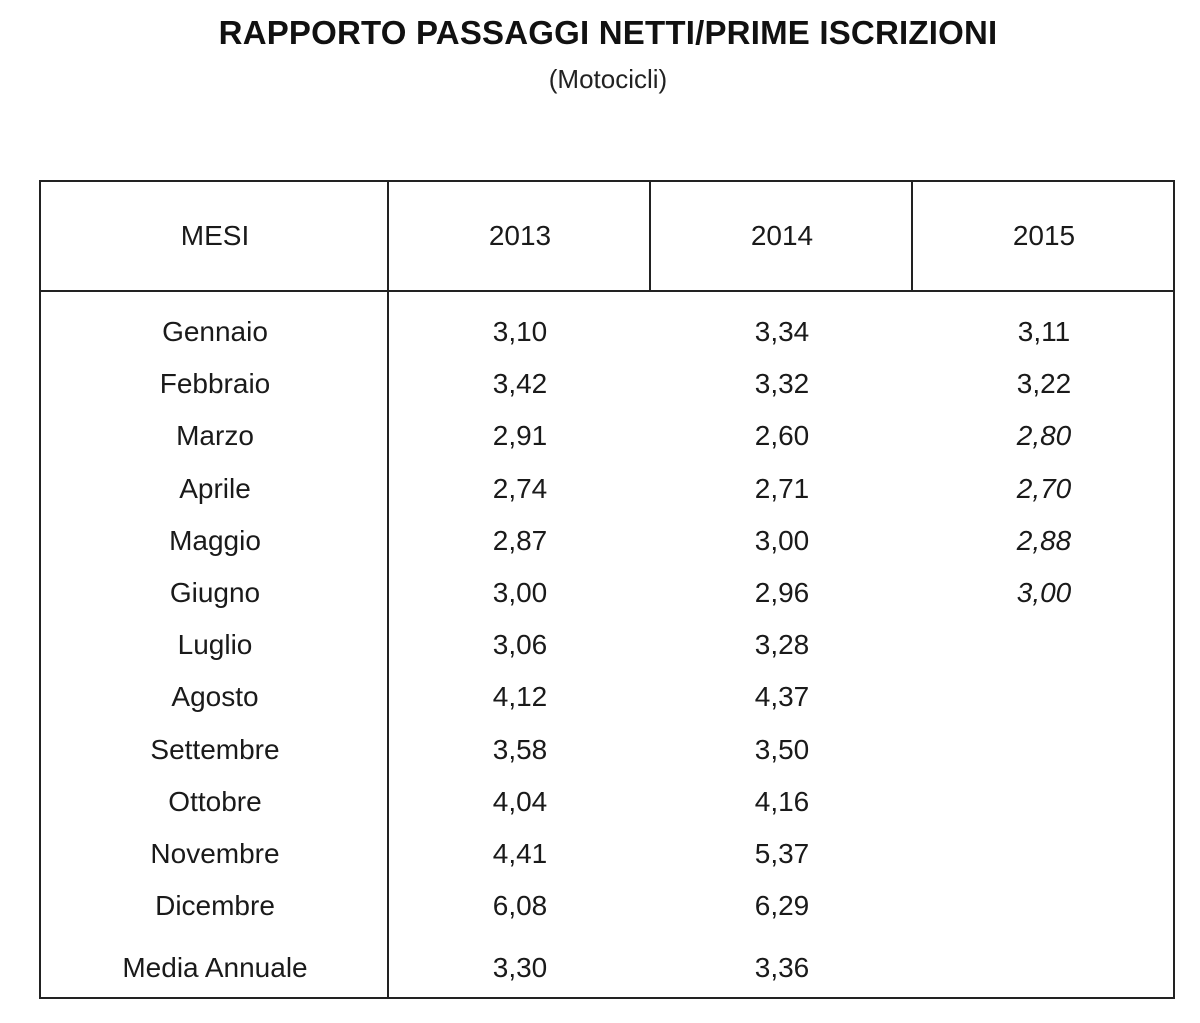 The height and width of the screenshot is (1023, 1200). Describe the element at coordinates (388, 589) in the screenshot. I see `column-divider-months` at that location.